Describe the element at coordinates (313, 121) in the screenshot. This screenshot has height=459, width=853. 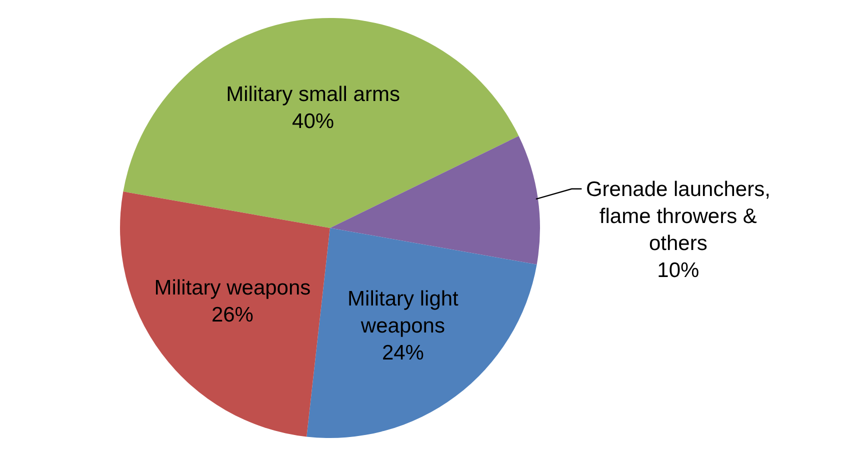
I see `data-label: 40%` at that location.